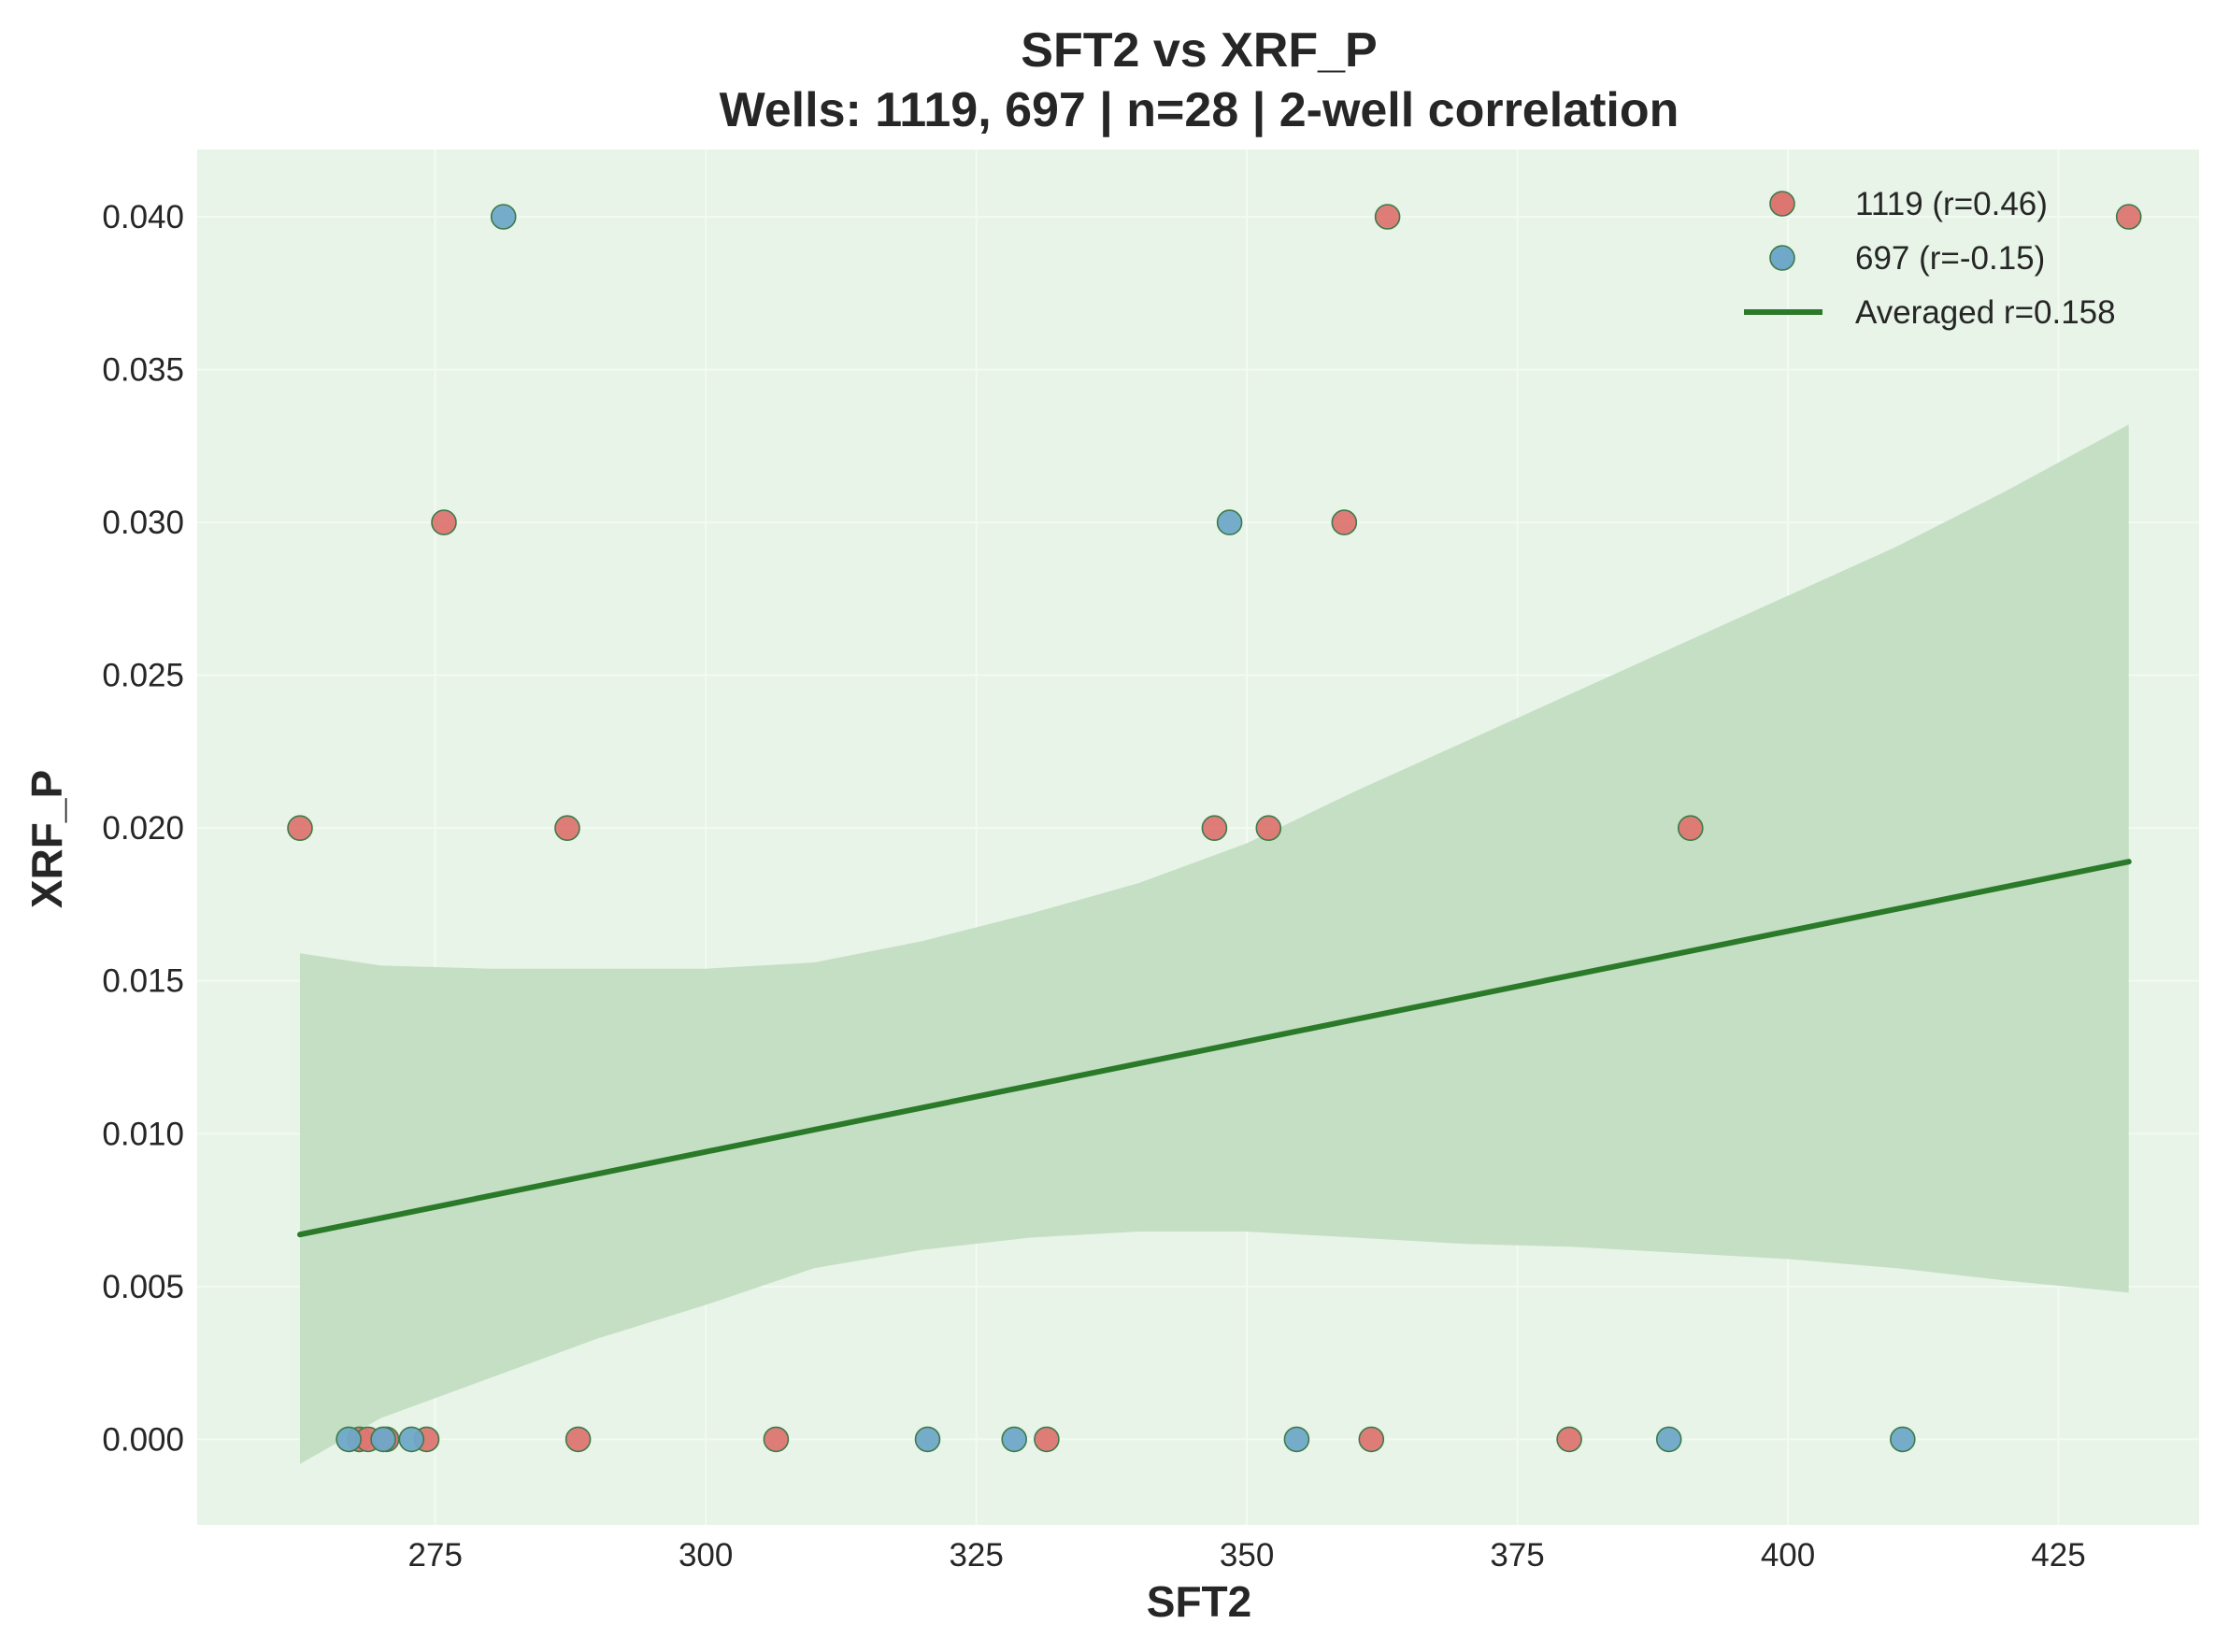  What do you see at coordinates (143, 1287) in the screenshot?
I see `y-tick-label: 0.005` at bounding box center [143, 1287].